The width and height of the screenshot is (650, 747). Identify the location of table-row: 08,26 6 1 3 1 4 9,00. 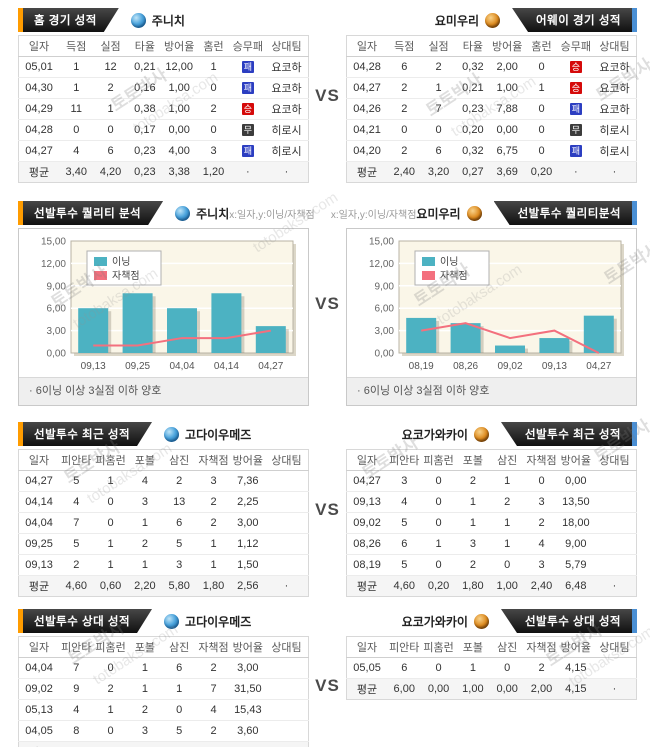
(491, 544).